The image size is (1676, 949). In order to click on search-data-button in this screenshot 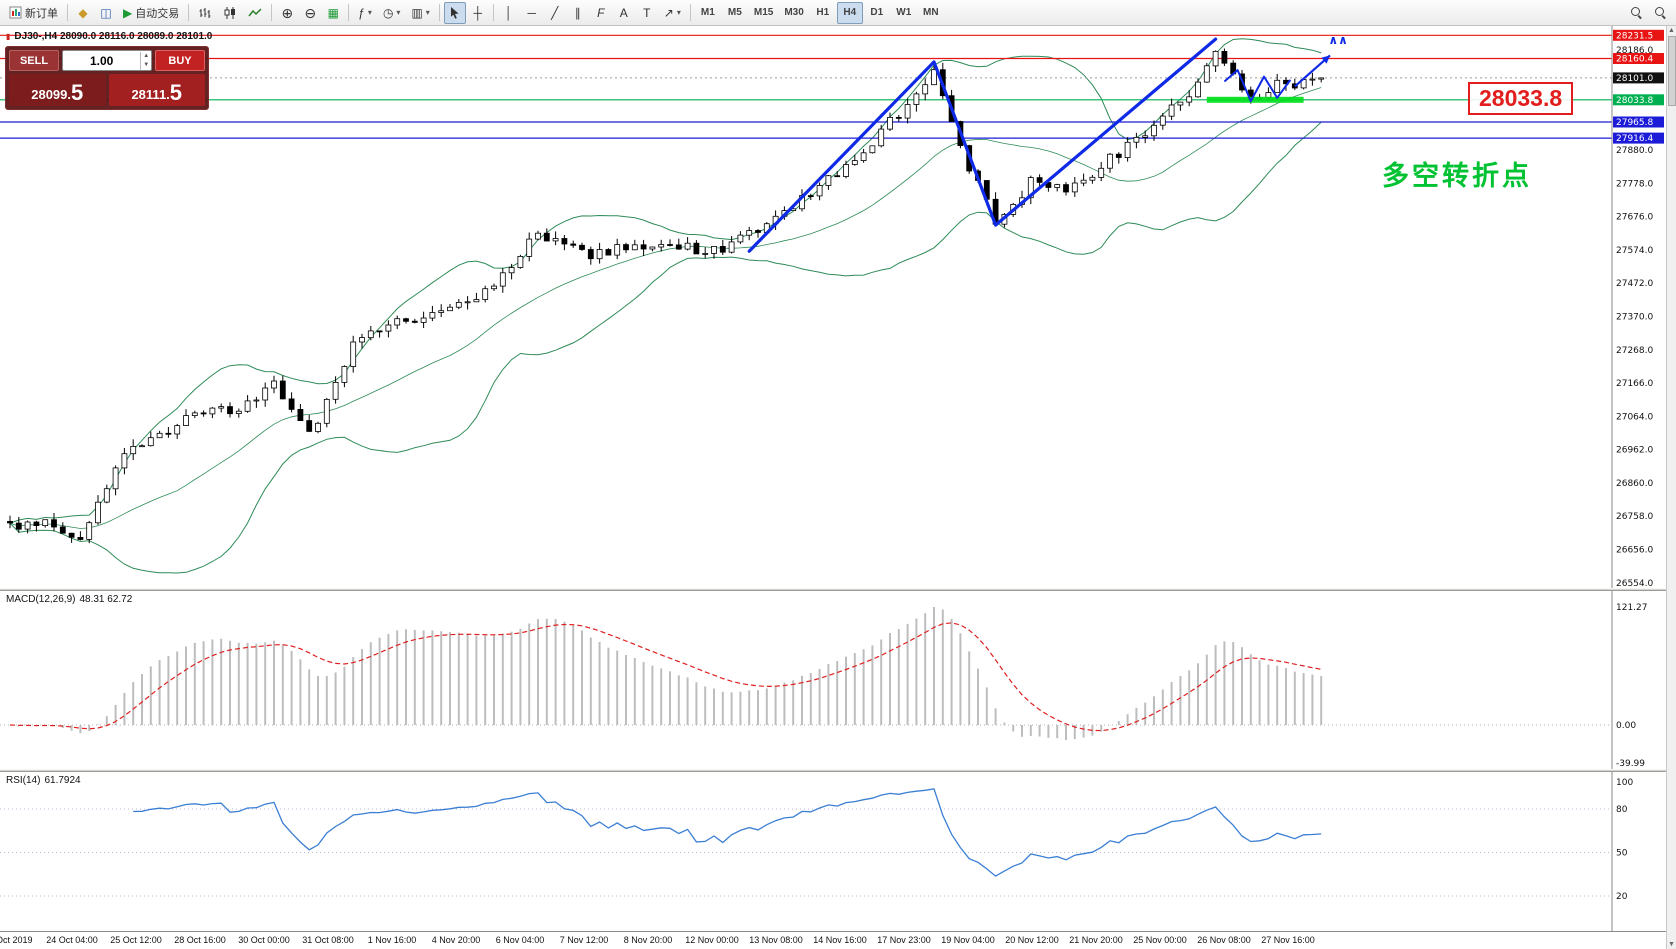, I will do `click(1660, 13)`.